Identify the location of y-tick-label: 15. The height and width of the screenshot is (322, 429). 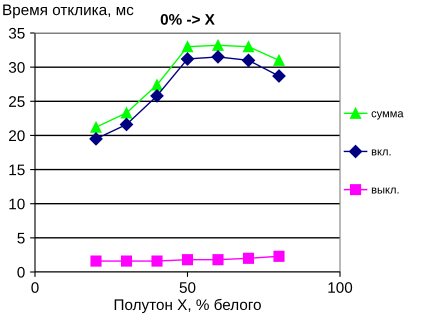
(17, 170).